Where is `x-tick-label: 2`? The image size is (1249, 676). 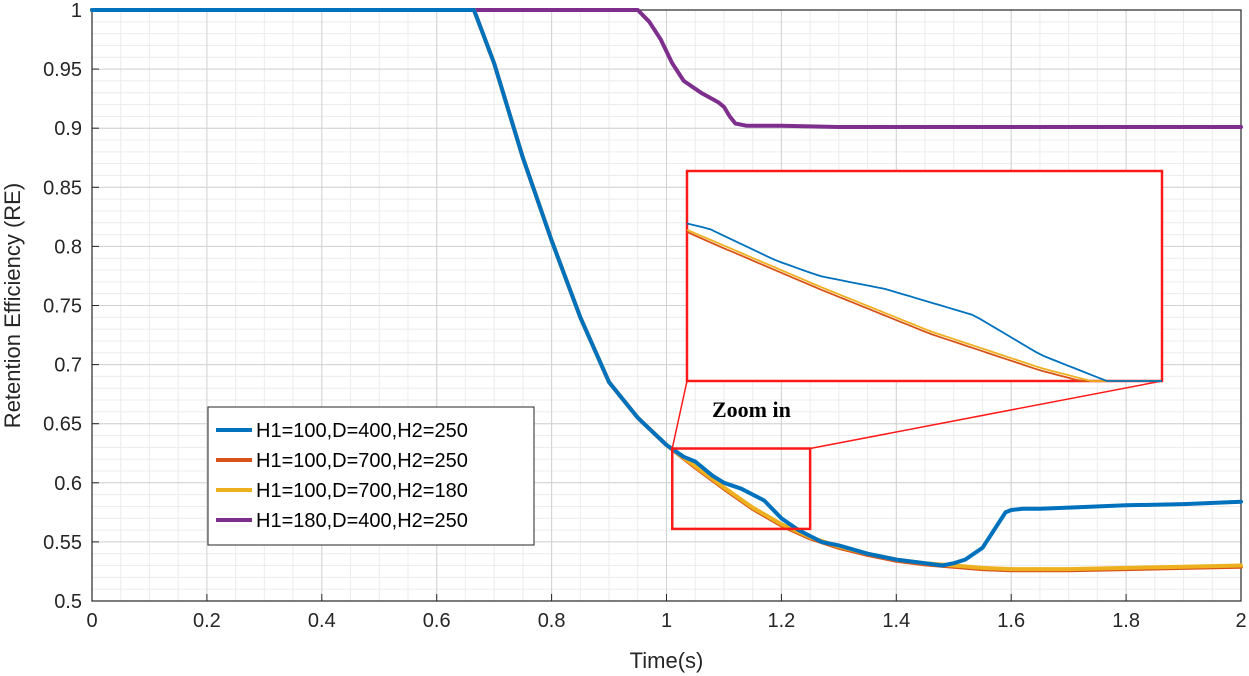 x-tick-label: 2 is located at coordinates (1240, 621).